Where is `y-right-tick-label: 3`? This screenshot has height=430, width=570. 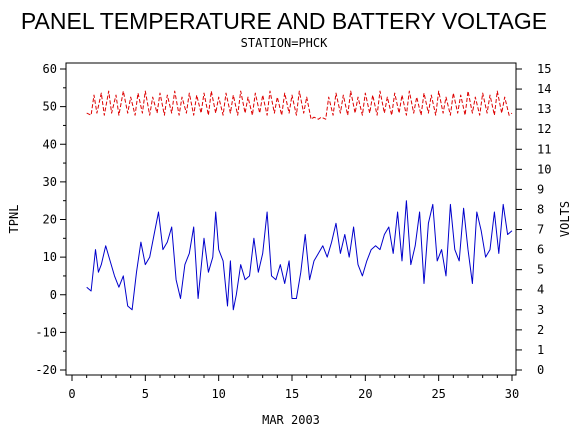 y-right-tick-label: 3 is located at coordinates (540, 310).